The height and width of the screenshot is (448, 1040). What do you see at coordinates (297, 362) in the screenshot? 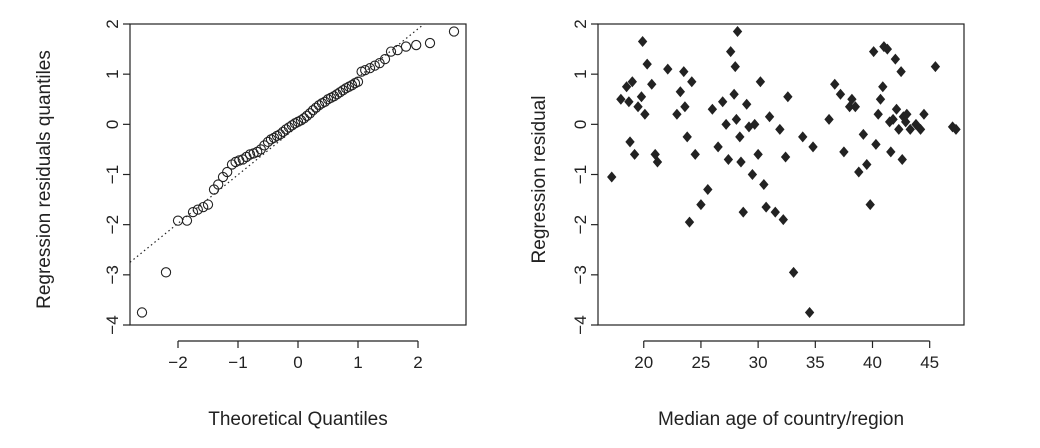
I see `qq-x-tick-label: 0` at bounding box center [297, 362].